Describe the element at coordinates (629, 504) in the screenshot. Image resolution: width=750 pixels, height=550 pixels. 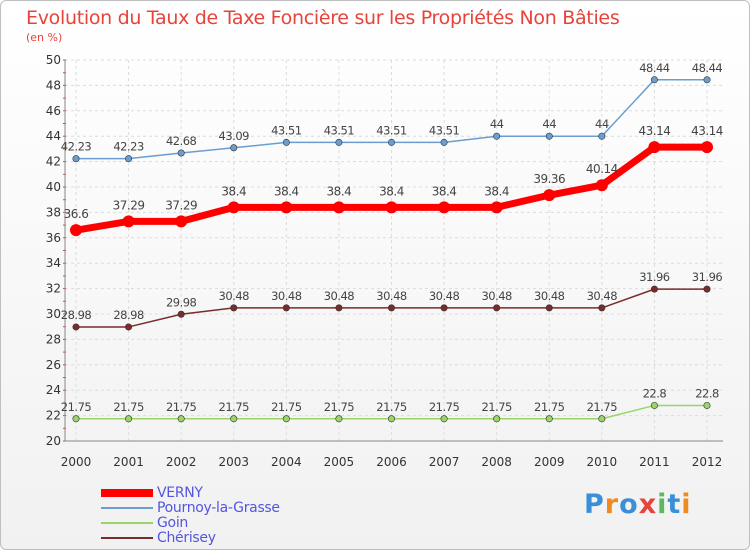
I see `logo-letter: o` at that location.